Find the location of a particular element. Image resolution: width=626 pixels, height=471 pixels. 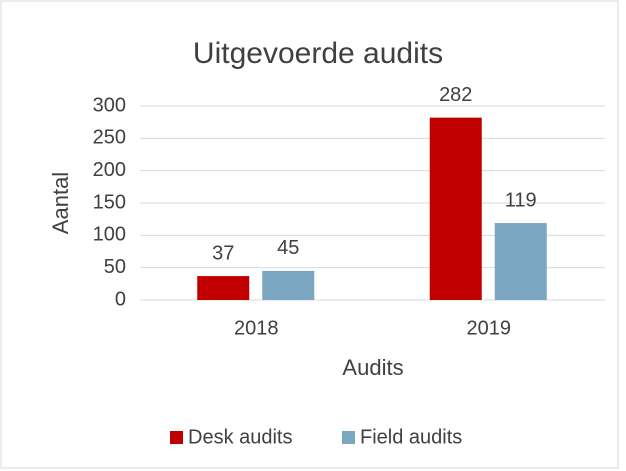

y-tick-label: 300 is located at coordinates (109, 105).